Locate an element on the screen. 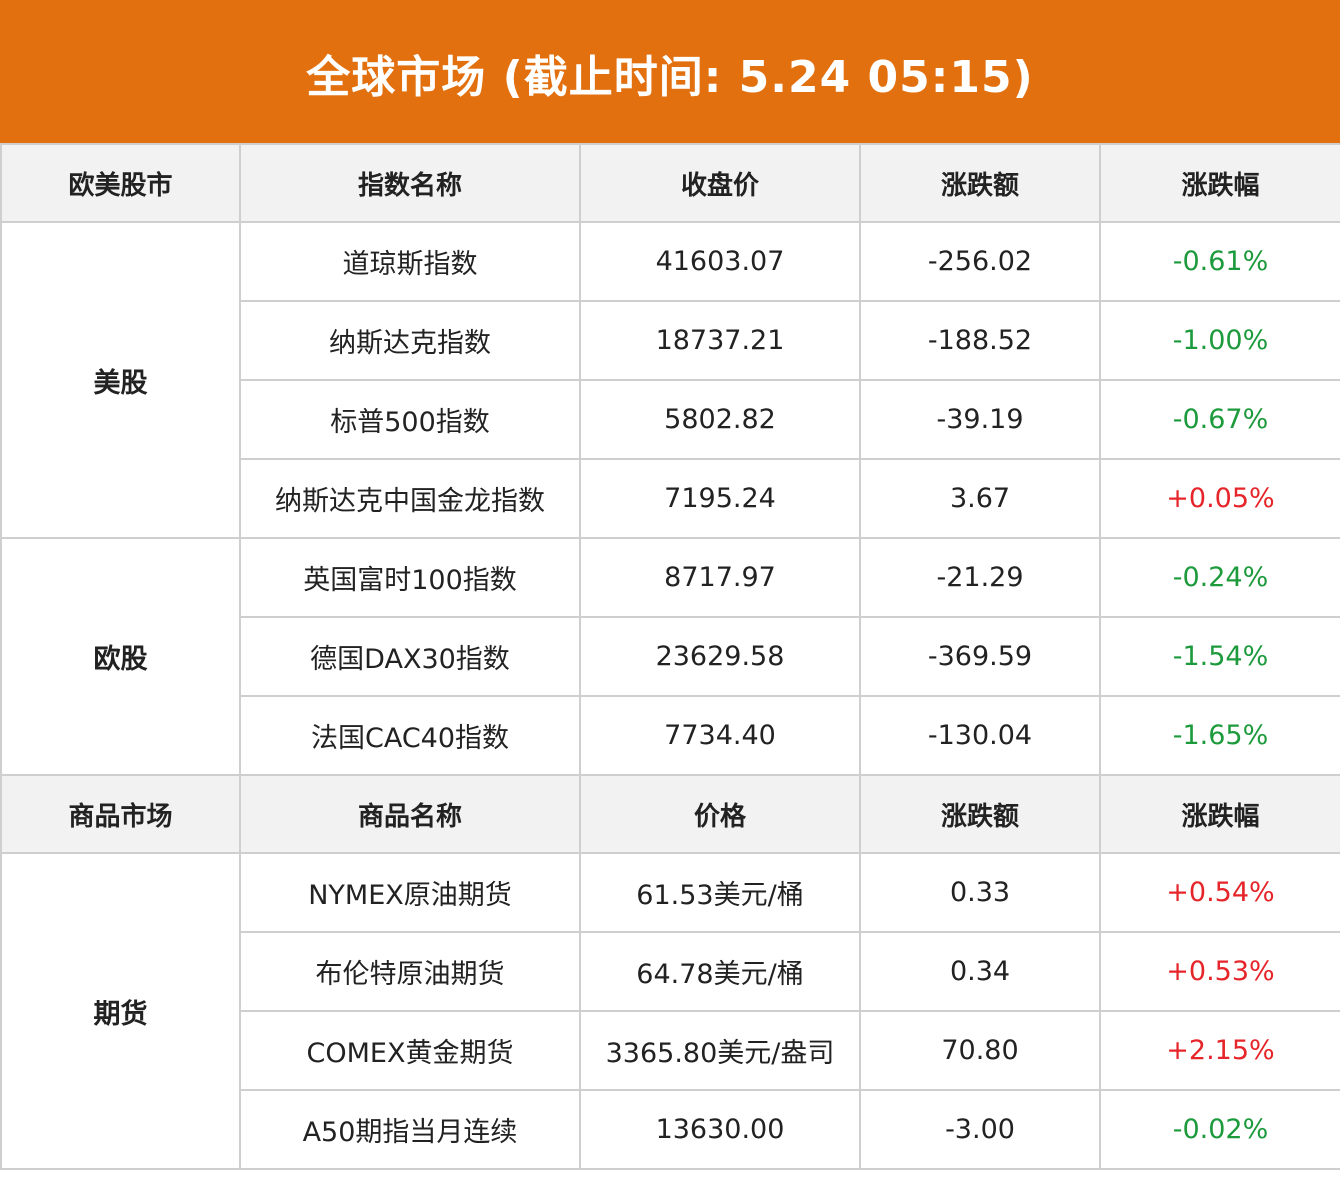  close-price: 7734.40 is located at coordinates (720, 735).